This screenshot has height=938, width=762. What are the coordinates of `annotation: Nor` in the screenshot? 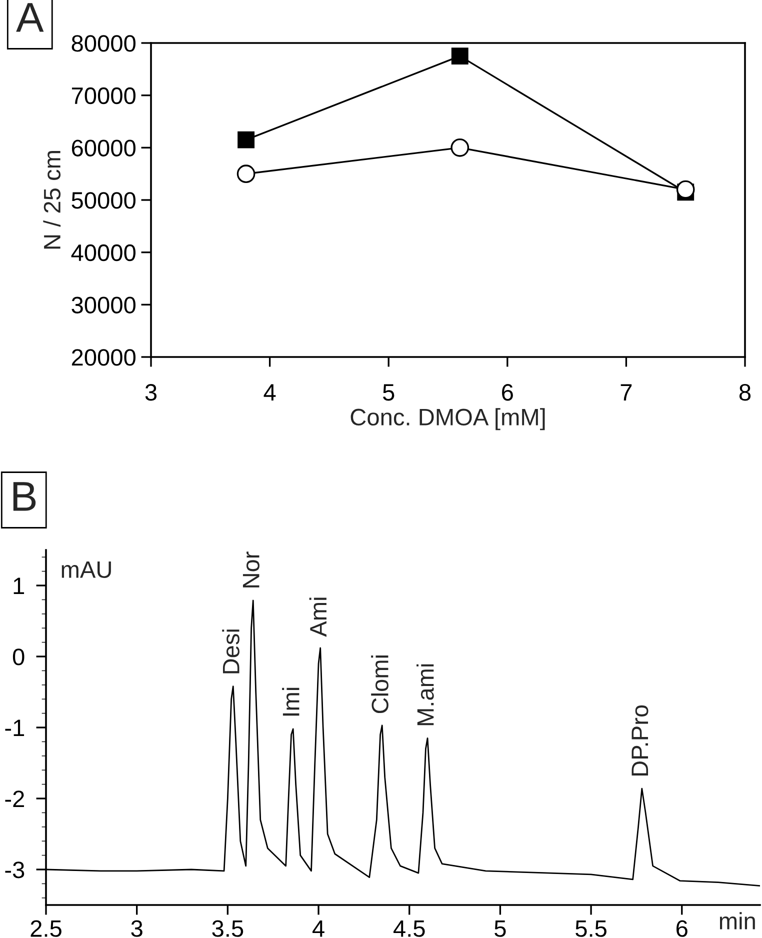 It's located at (251, 570).